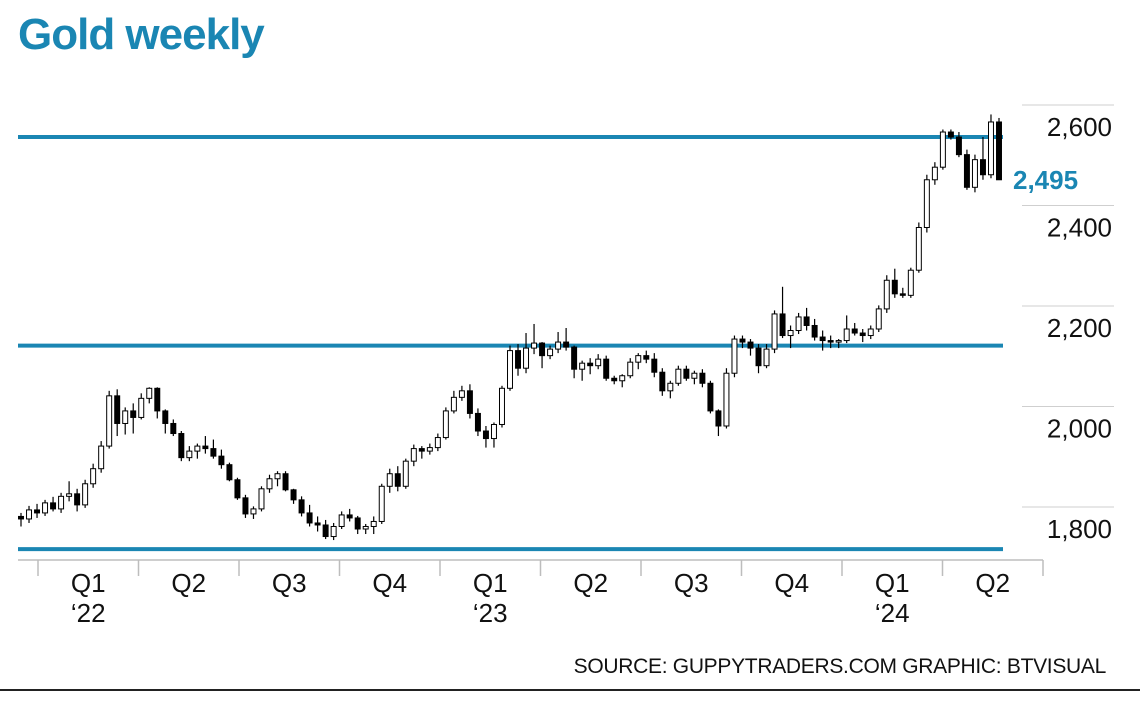 Image resolution: width=1140 pixels, height=702 pixels. I want to click on last-price-label: 2,495, so click(1045, 180).